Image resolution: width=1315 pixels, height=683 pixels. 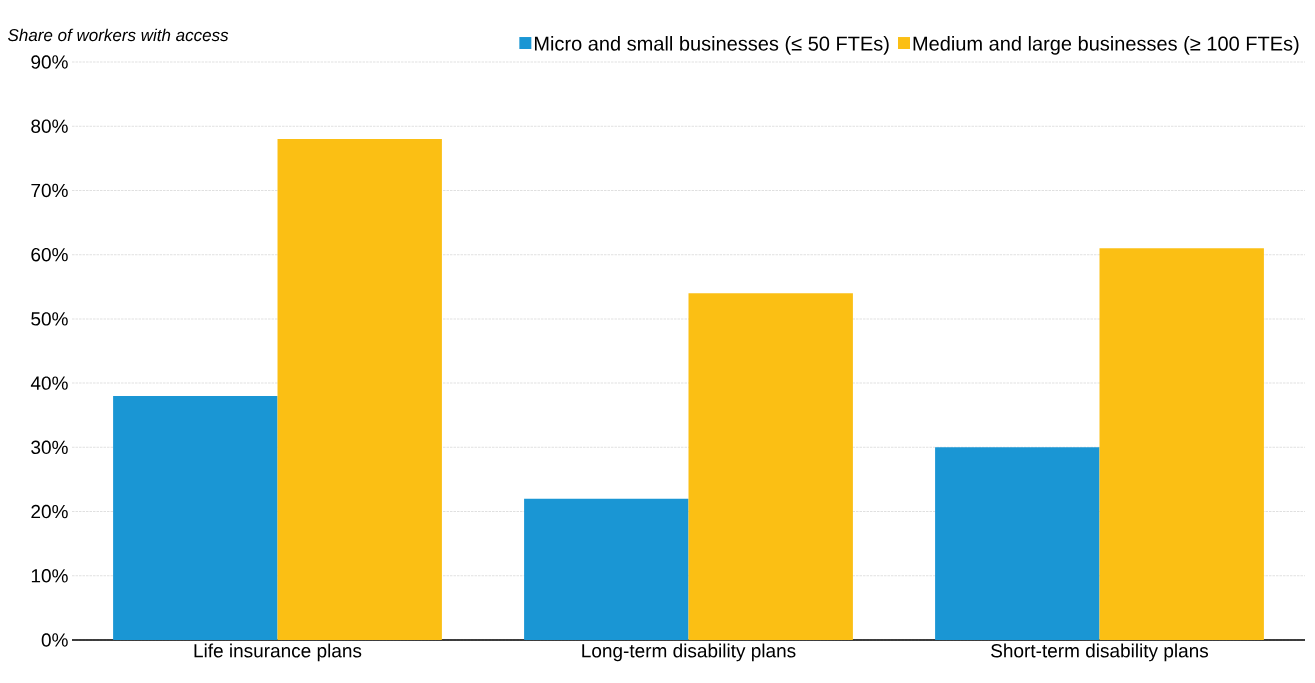 What do you see at coordinates (1106, 45) in the screenshot?
I see `legend-label: Medium and large businesses (≥ 100 FTEs)` at bounding box center [1106, 45].